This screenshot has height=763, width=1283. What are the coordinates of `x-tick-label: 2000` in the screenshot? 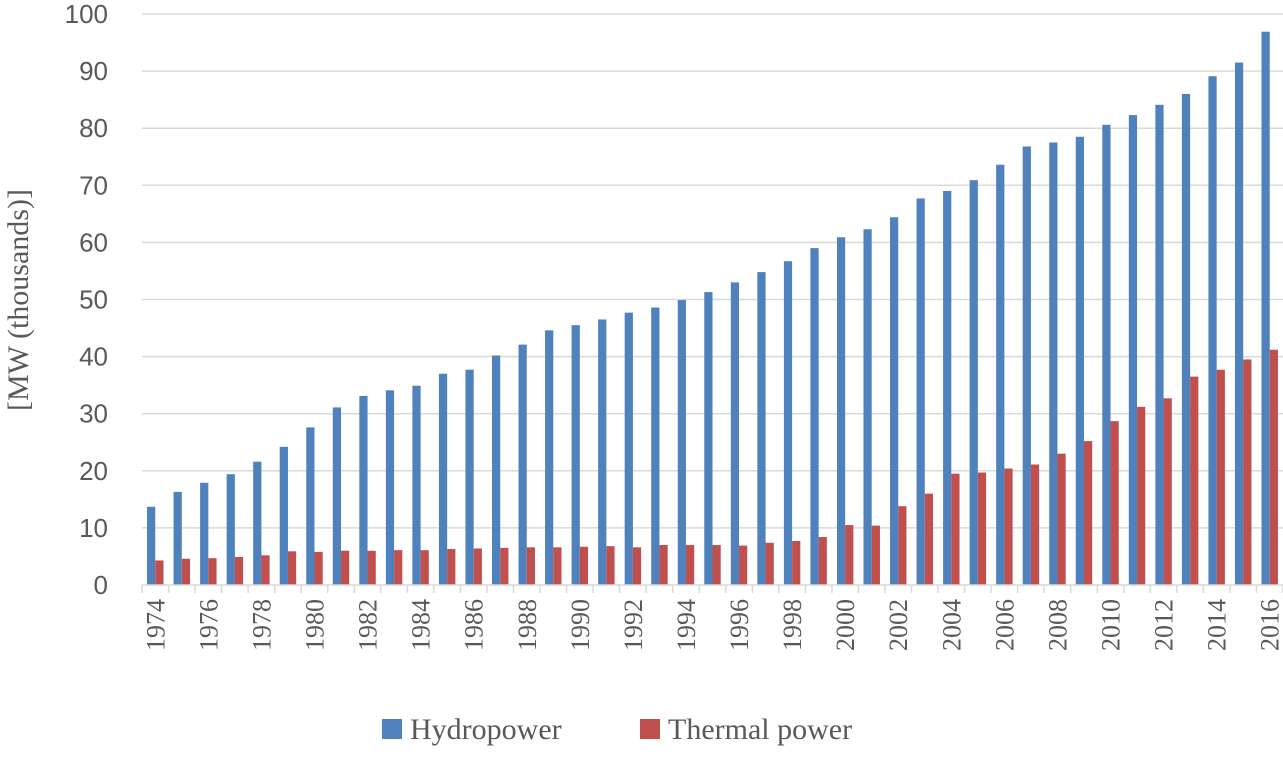 It's located at (845, 625).